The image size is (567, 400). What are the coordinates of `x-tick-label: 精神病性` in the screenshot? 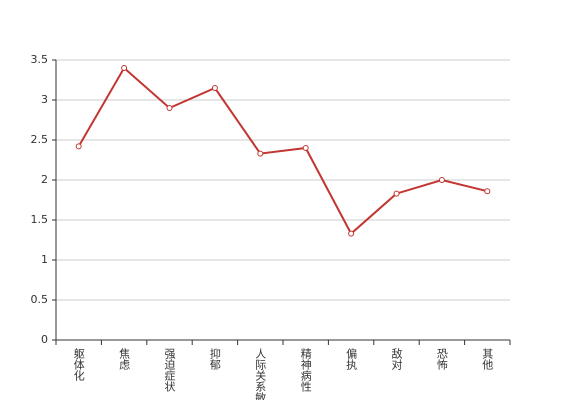 It's located at (305, 370).